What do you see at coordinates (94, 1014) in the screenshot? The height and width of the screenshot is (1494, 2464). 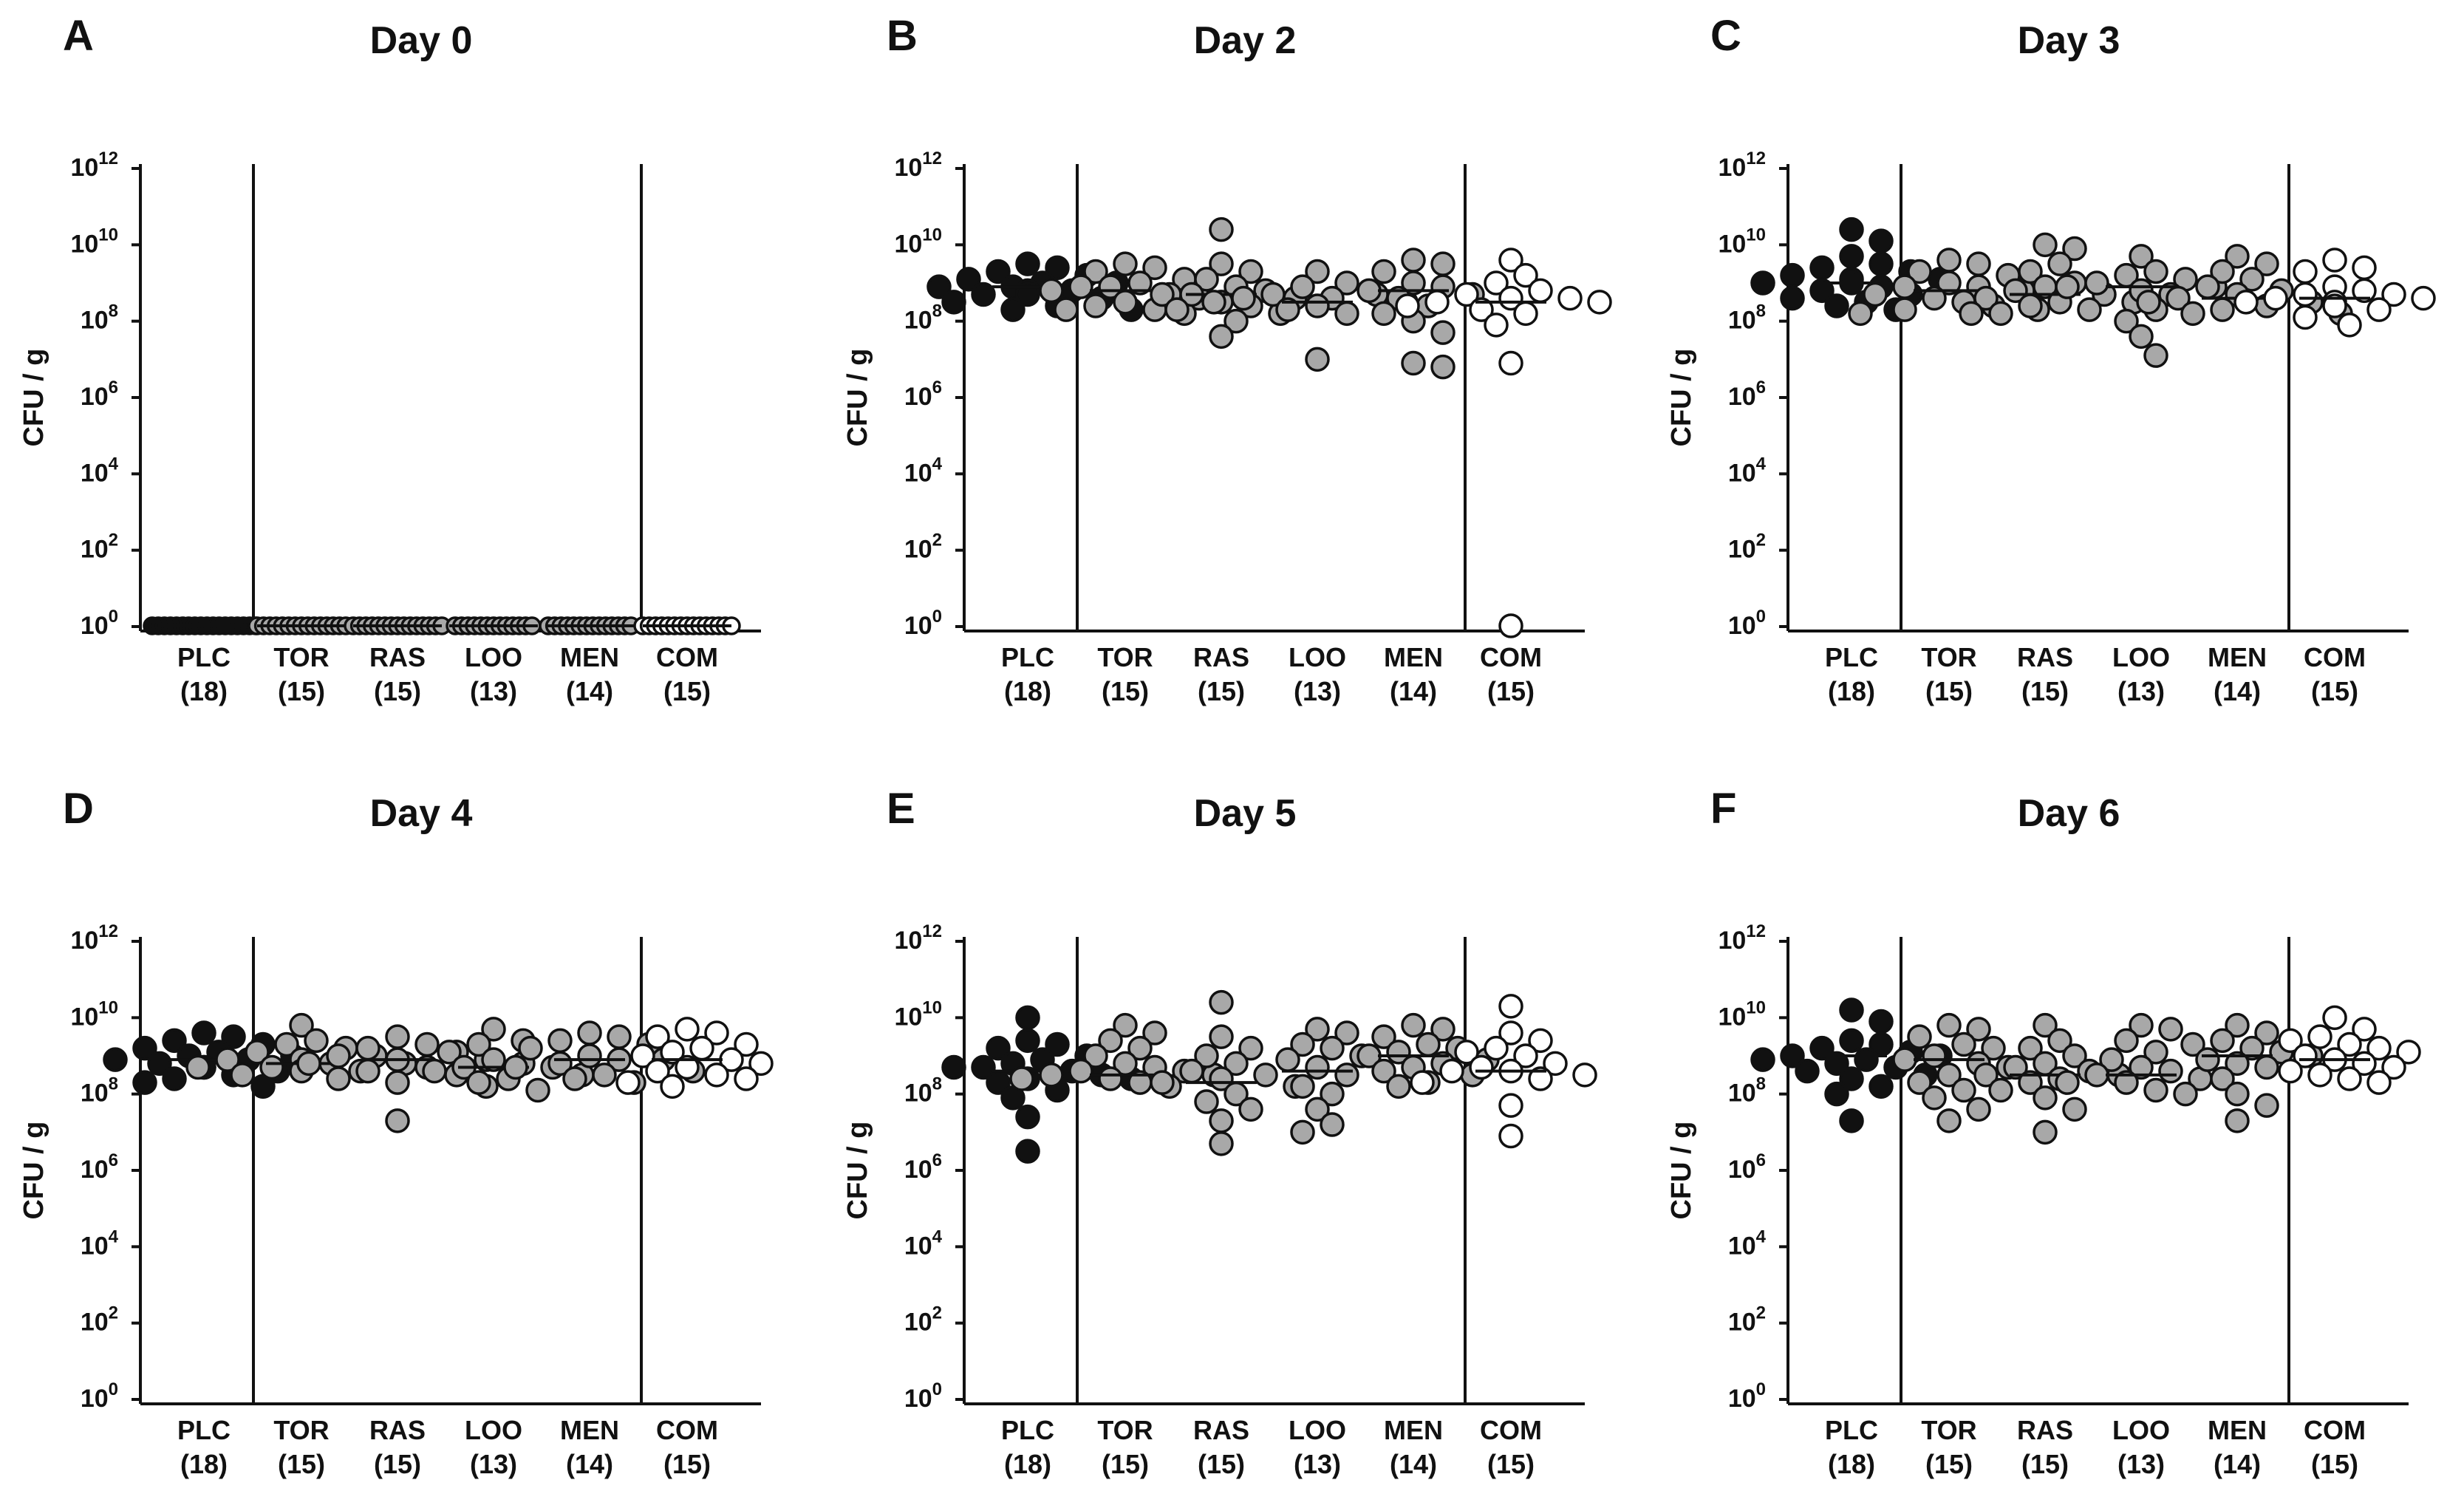 I see `y-tick-label: 10¹⁰` at bounding box center [94, 1014].